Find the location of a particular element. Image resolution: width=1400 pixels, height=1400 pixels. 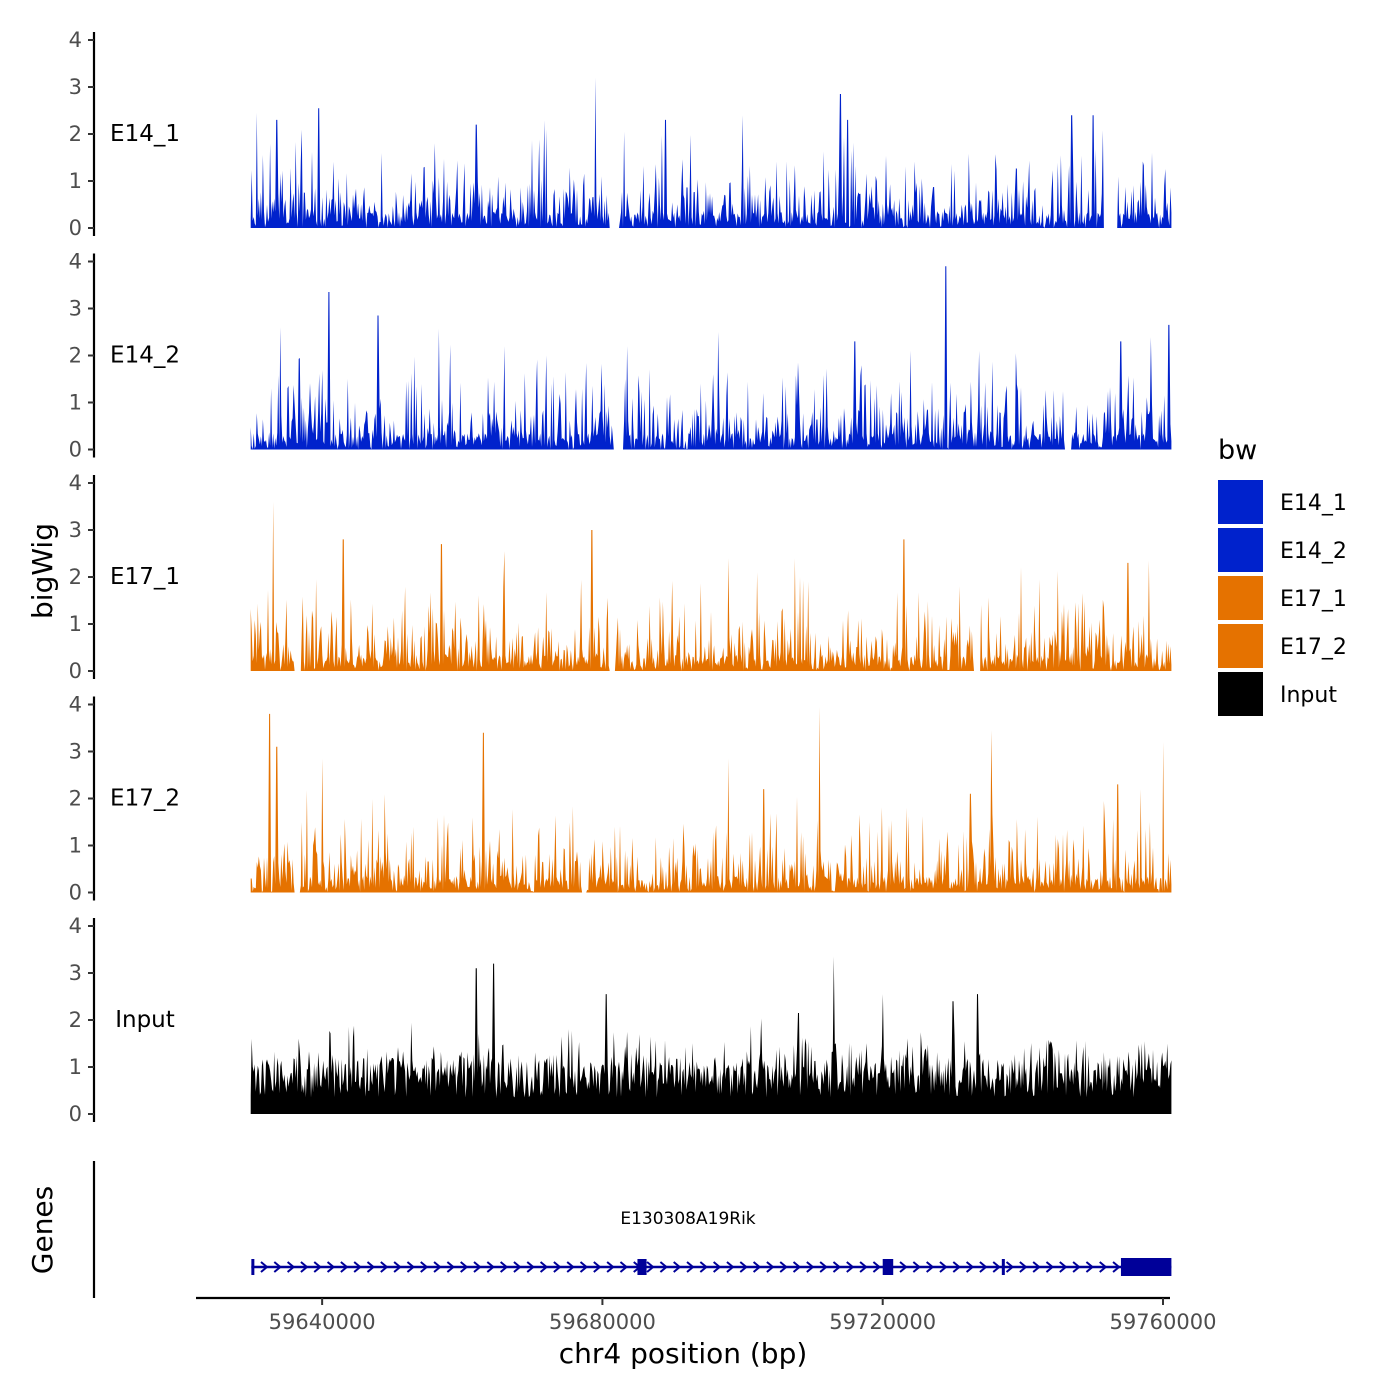

x-tick-label: 59720000 is located at coordinates (882, 1322).